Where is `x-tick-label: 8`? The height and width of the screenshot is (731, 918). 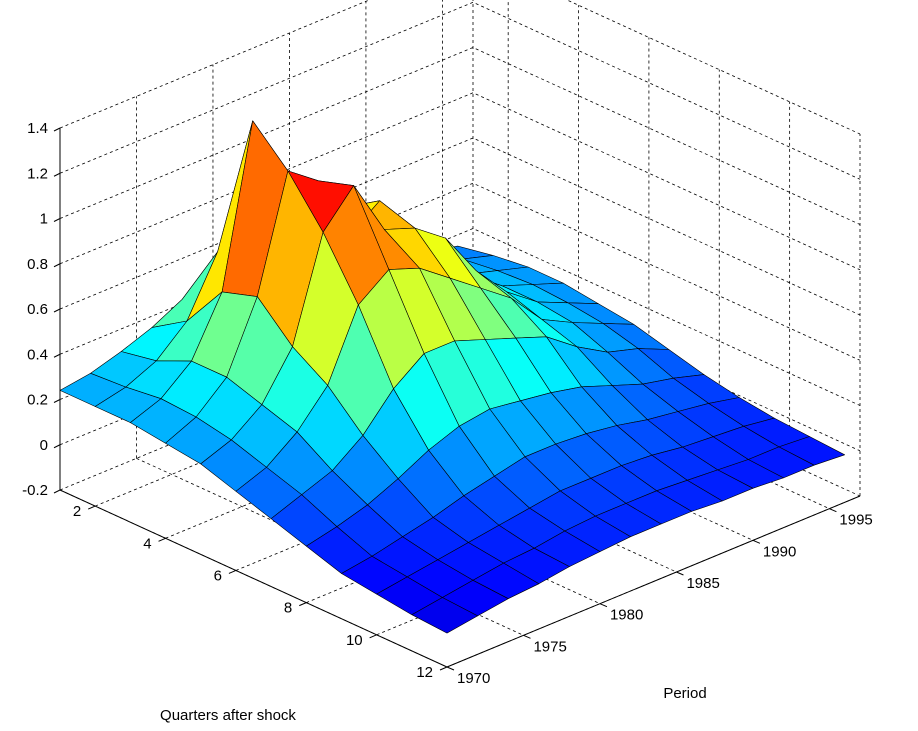 x-tick-label: 8 is located at coordinates (288, 608).